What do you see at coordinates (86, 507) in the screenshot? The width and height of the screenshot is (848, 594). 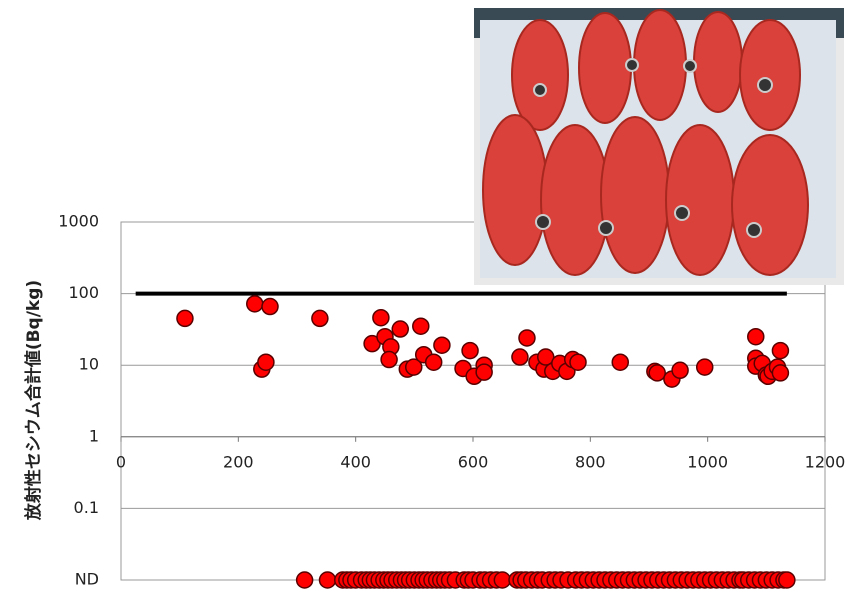 I see `y-tick-label: 0.1` at bounding box center [86, 507].